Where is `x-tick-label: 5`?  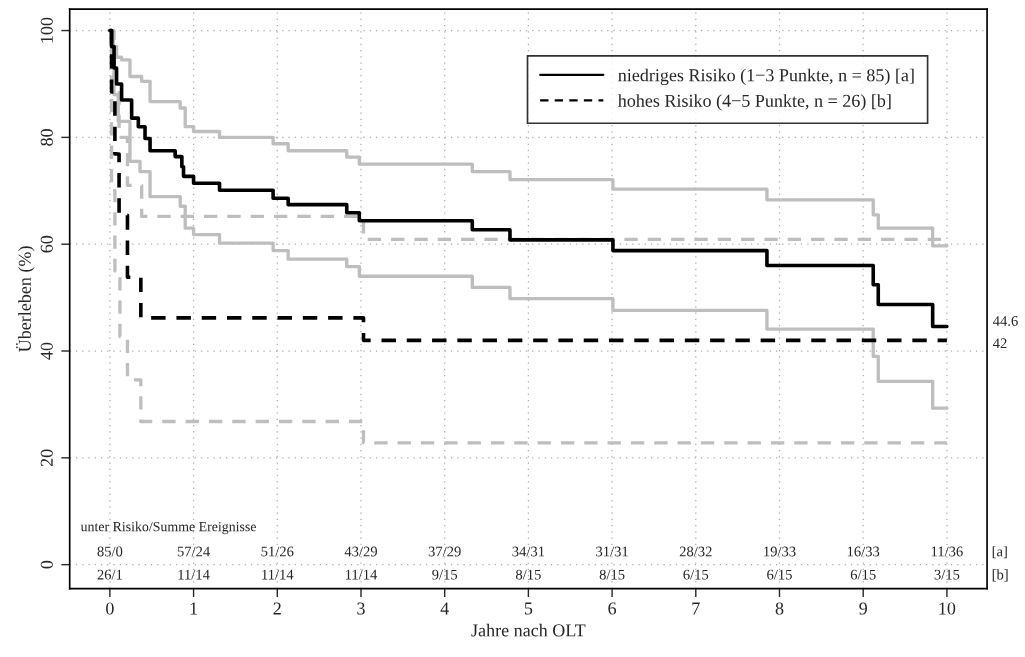 x-tick-label: 5 is located at coordinates (528, 608).